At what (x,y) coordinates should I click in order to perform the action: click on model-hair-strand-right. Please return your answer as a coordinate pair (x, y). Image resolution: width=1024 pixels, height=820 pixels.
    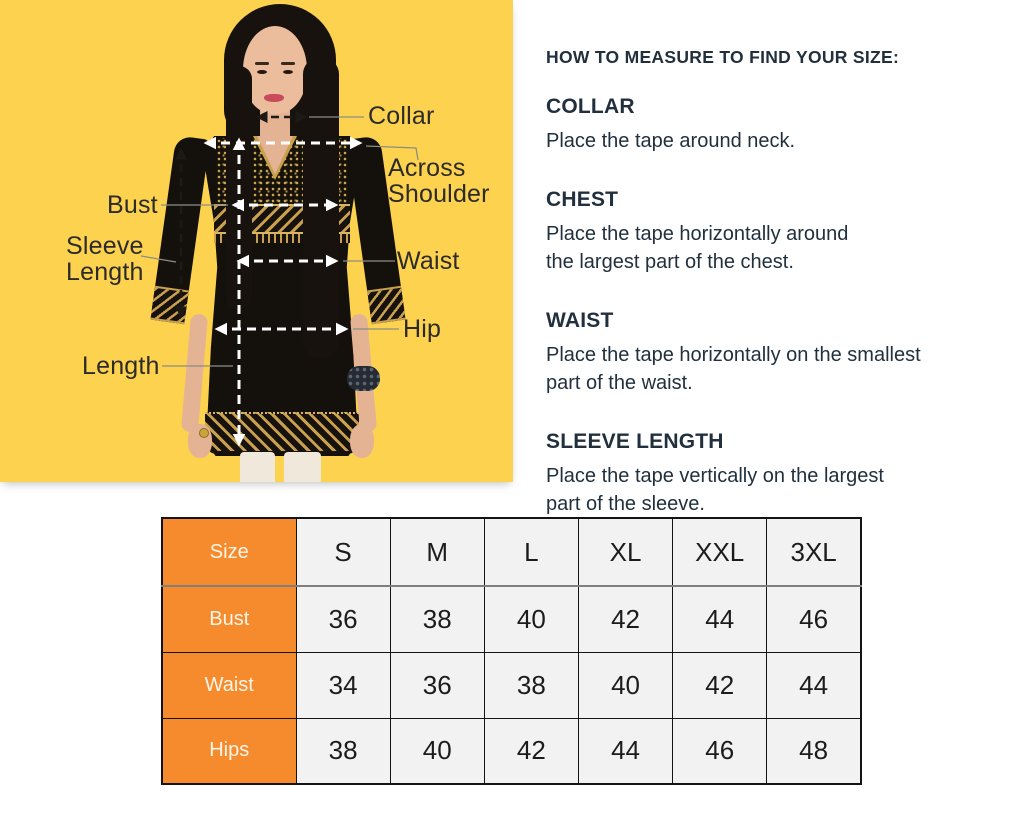
    Looking at the image, I should click on (321, 208).